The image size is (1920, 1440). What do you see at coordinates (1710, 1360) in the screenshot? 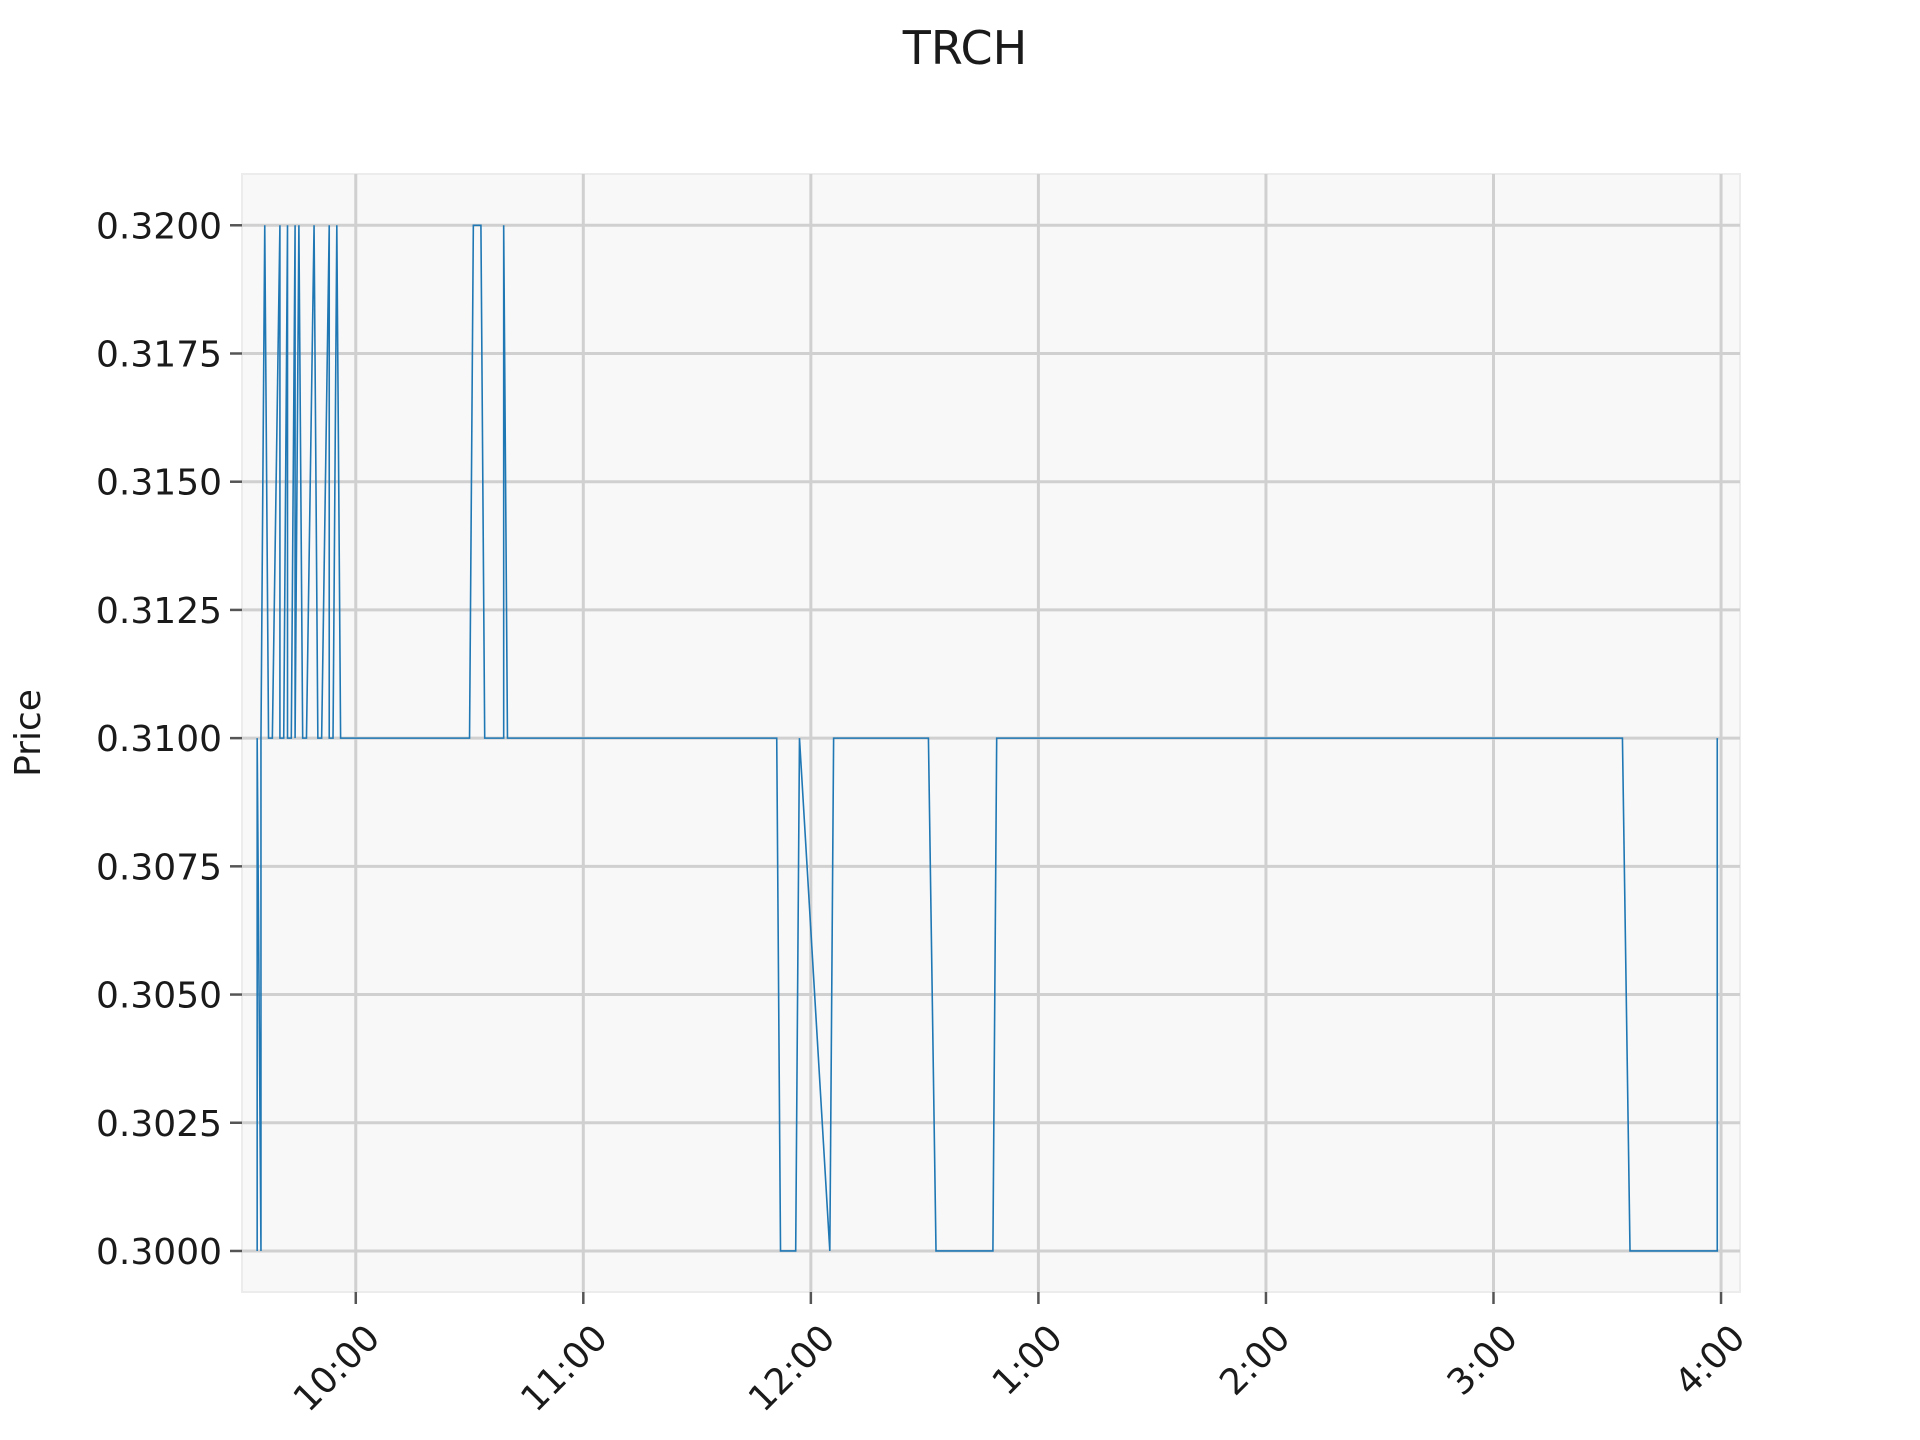
I see `x-tick-label: 4:00` at bounding box center [1710, 1360].